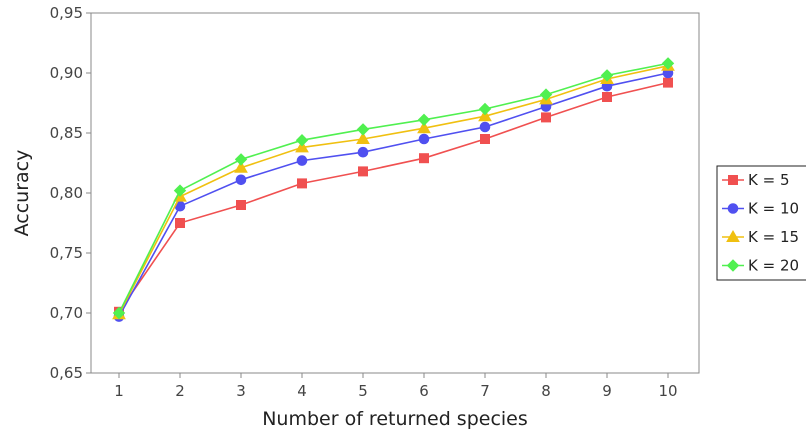 The height and width of the screenshot is (434, 806). I want to click on y-tick-label: 0,65, so click(66, 373).